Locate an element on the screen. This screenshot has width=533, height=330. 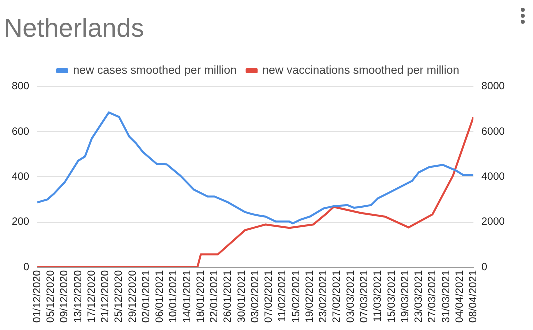
x-tick-label: 04/04/2021 is located at coordinates (460, 297).